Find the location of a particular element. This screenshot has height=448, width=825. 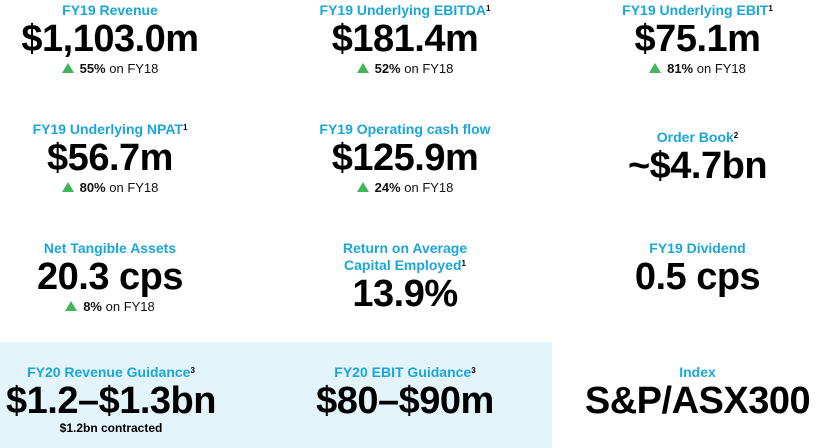

metric-value: $56.7m is located at coordinates (110, 158).